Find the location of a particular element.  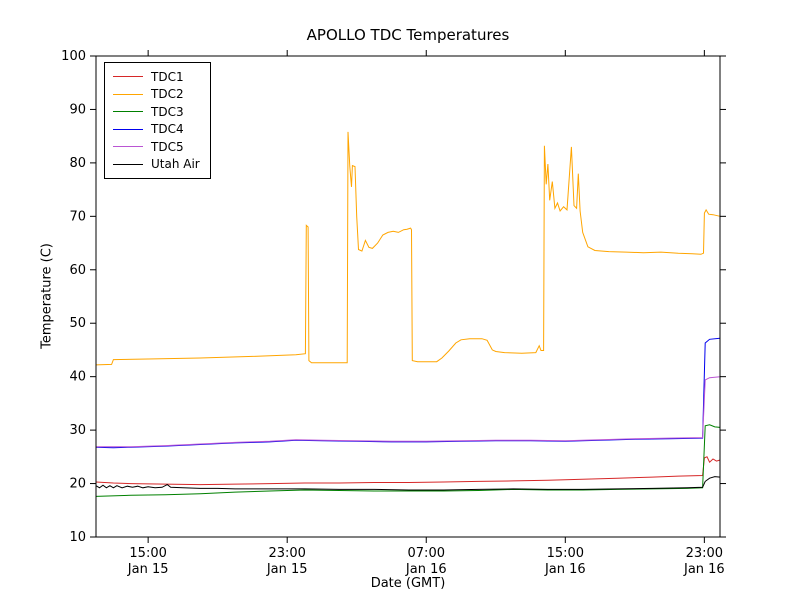

legend-item-utah-air: Utah Air is located at coordinates (156, 165).